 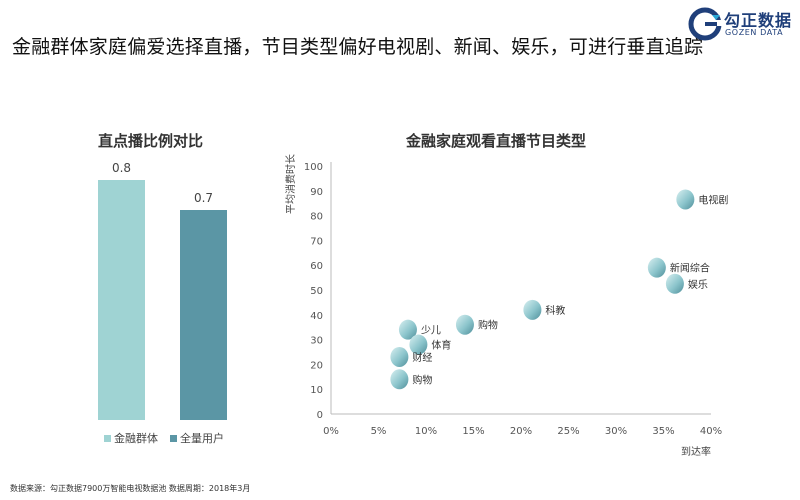 What do you see at coordinates (316, 390) in the screenshot?
I see `y-tick-label-1: 10` at bounding box center [316, 390].